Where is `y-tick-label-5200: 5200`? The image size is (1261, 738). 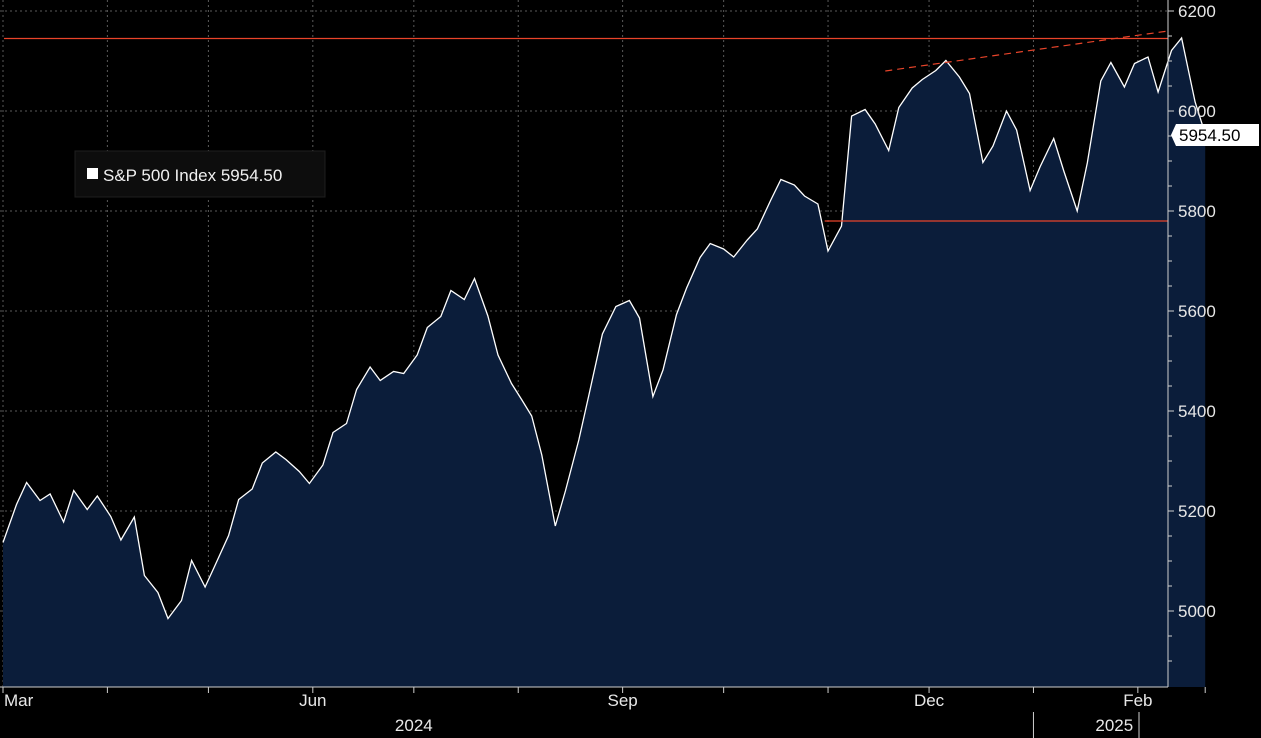 y-tick-label-5200: 5200 is located at coordinates (1197, 511).